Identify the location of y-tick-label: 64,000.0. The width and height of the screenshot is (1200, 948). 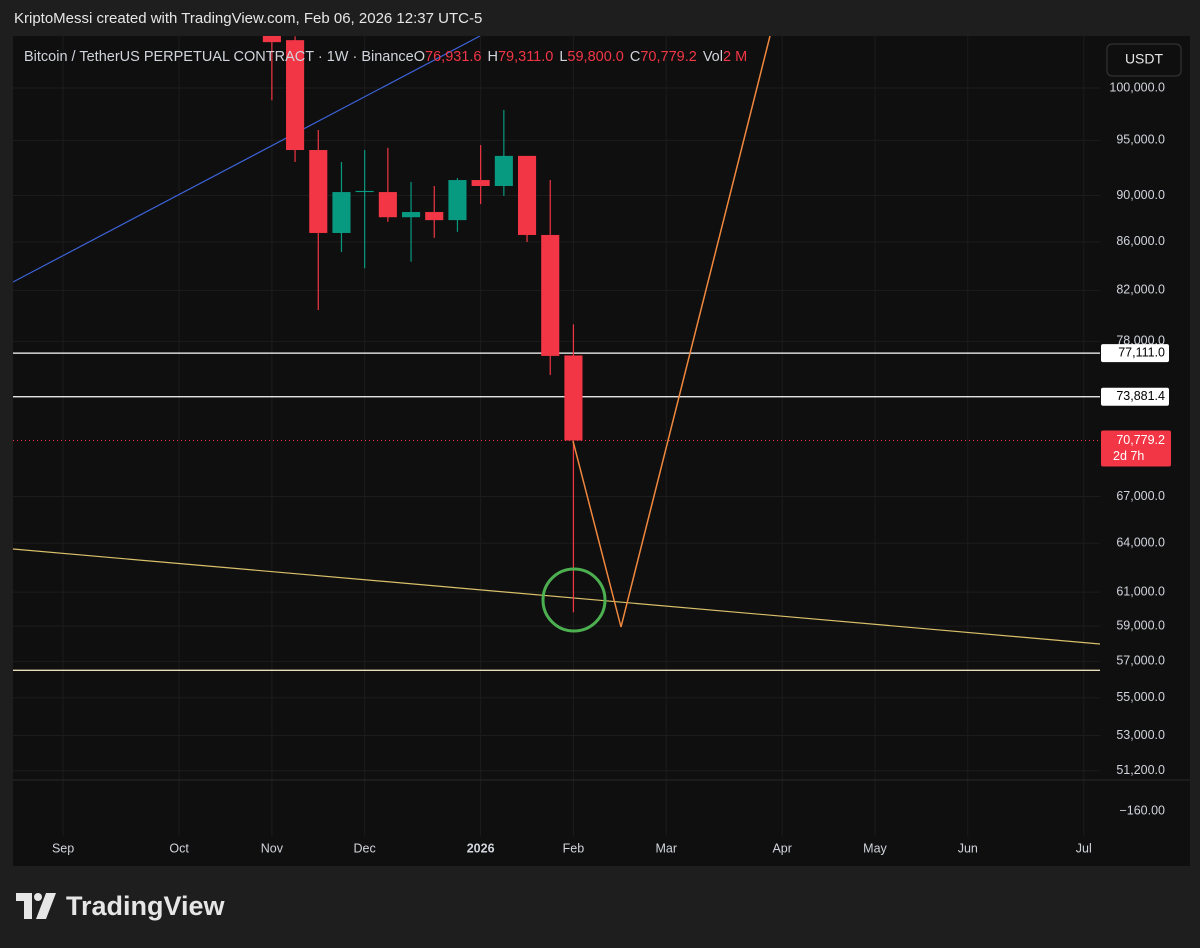
(1140, 542).